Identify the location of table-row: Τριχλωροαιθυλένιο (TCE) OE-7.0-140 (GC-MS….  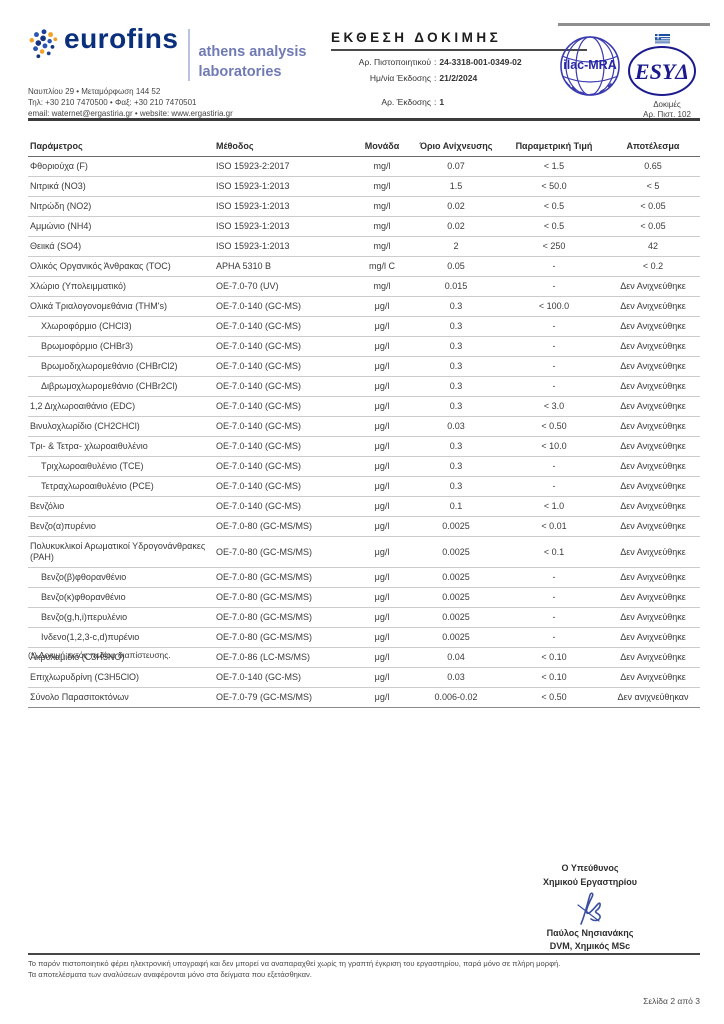
(364, 467).